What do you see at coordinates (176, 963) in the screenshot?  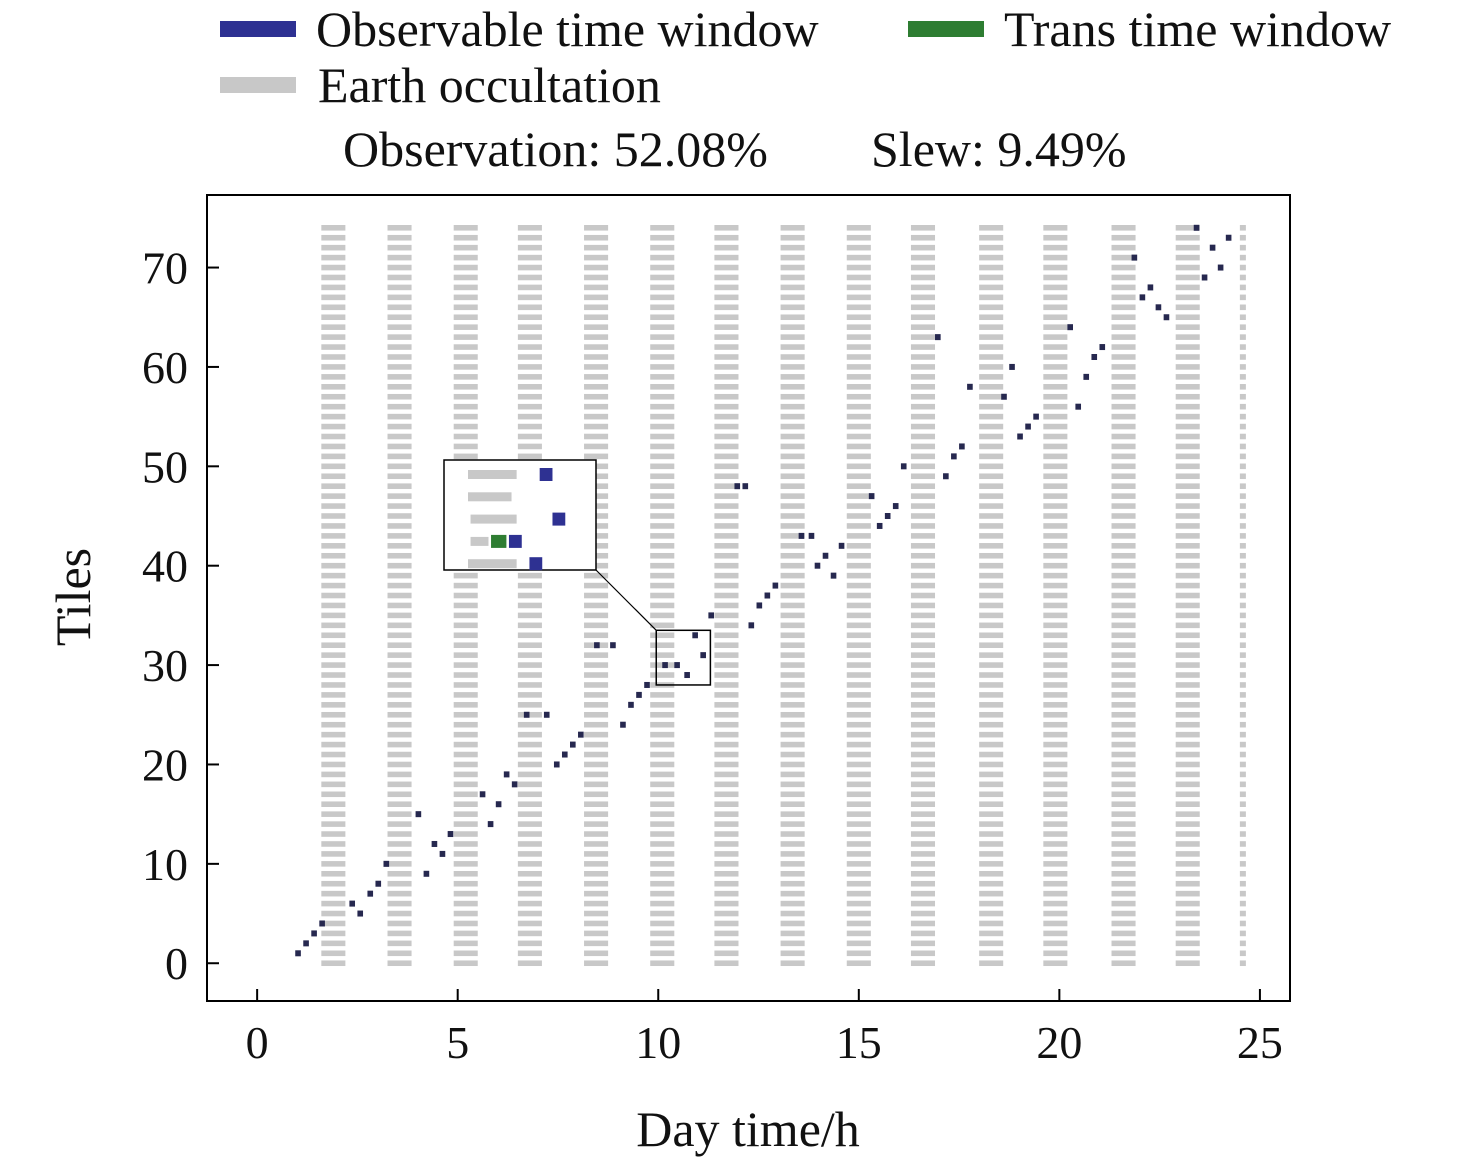 I see `y-tick-label: 0` at bounding box center [176, 963].